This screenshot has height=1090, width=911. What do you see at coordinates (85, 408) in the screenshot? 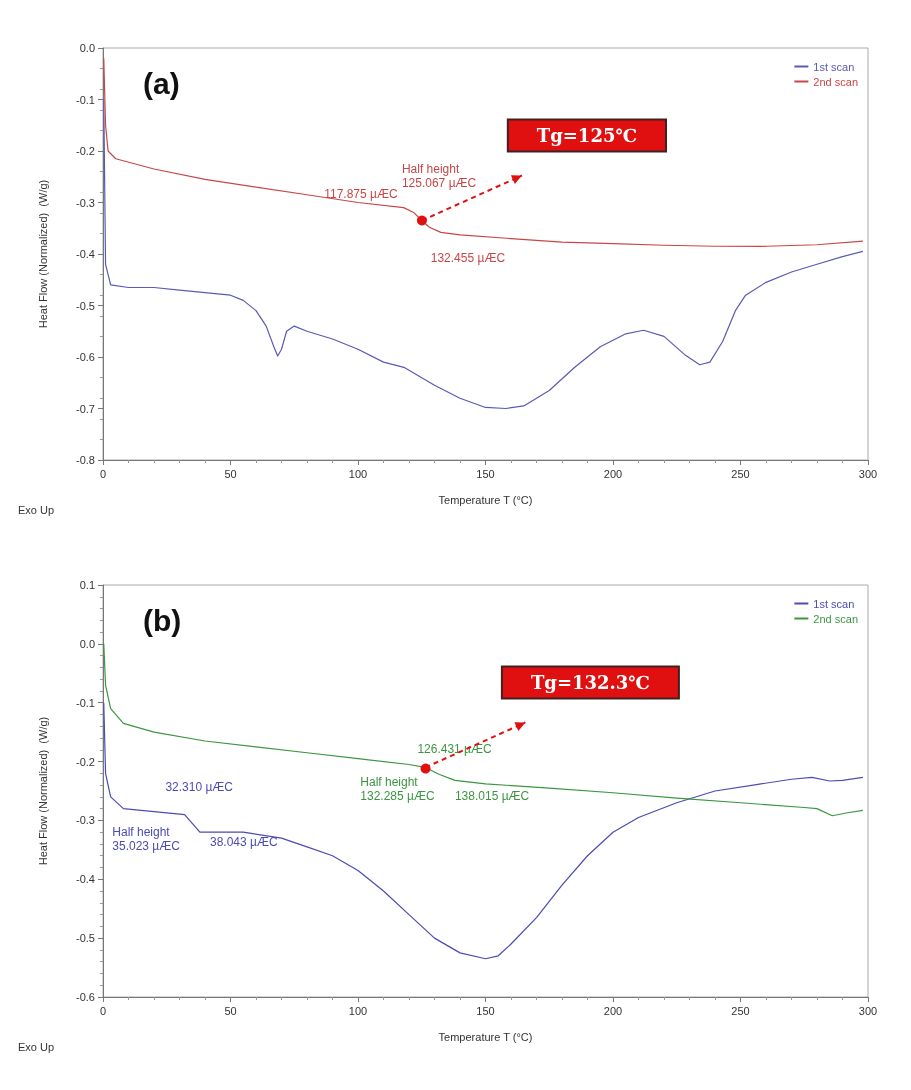
I see `y-tick-label: -0.7` at bounding box center [85, 408].